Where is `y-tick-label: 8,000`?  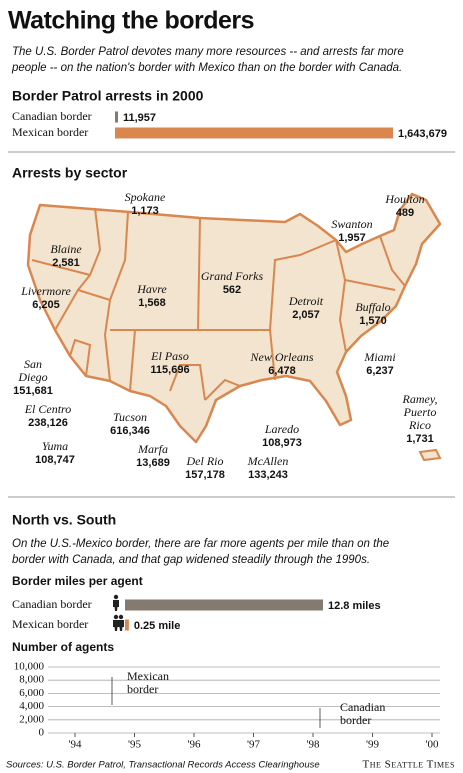 y-tick-label: 8,000 is located at coordinates (31, 680).